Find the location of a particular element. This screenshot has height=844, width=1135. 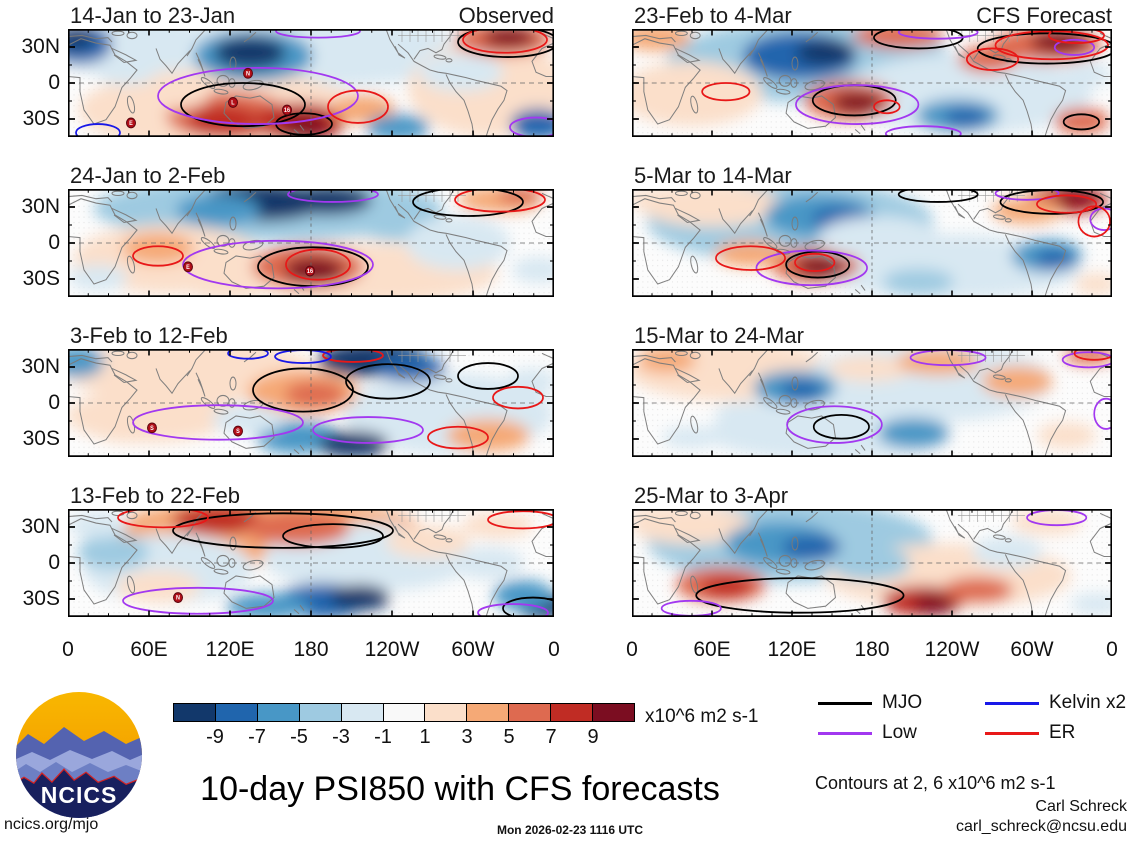

map-chart-24-jan-to-2-feb: E 16 is located at coordinates (311, 243).